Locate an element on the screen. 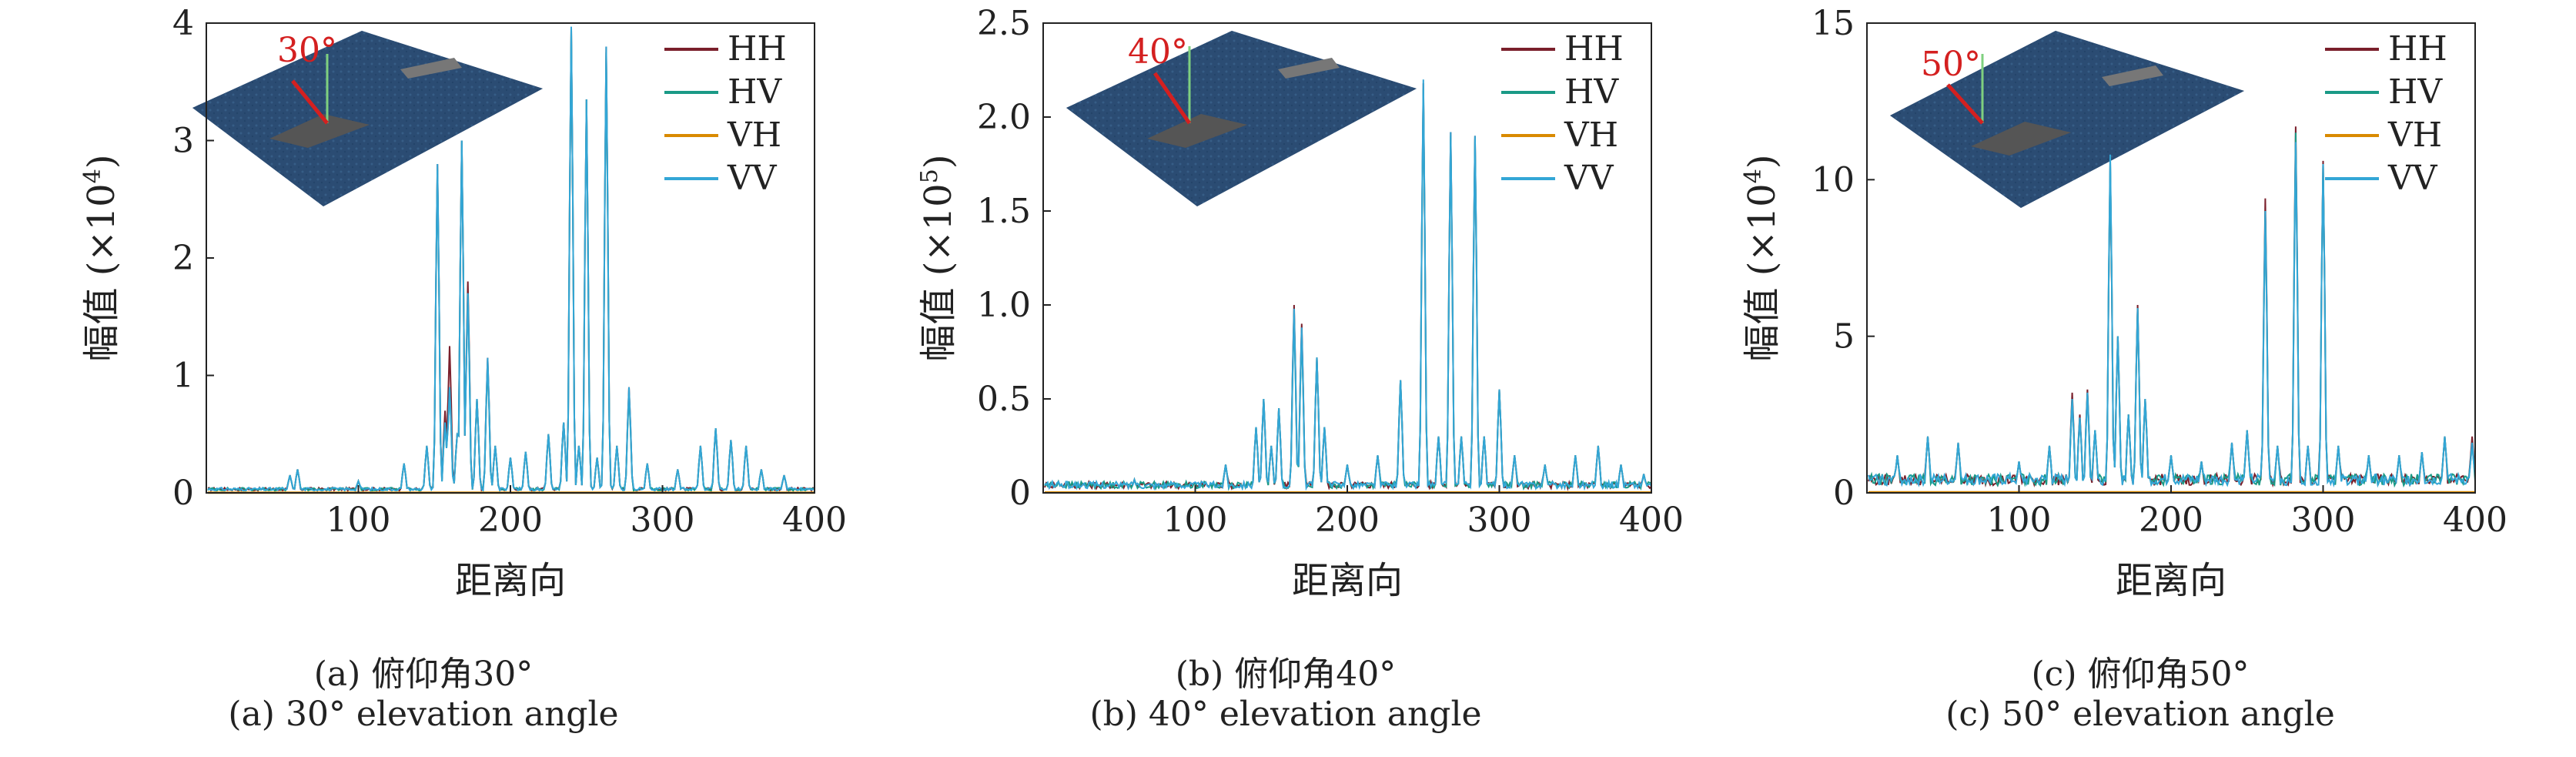 Image resolution: width=2576 pixels, height=757 pixels. panel-c-series-hh-line is located at coordinates (2172, 307).